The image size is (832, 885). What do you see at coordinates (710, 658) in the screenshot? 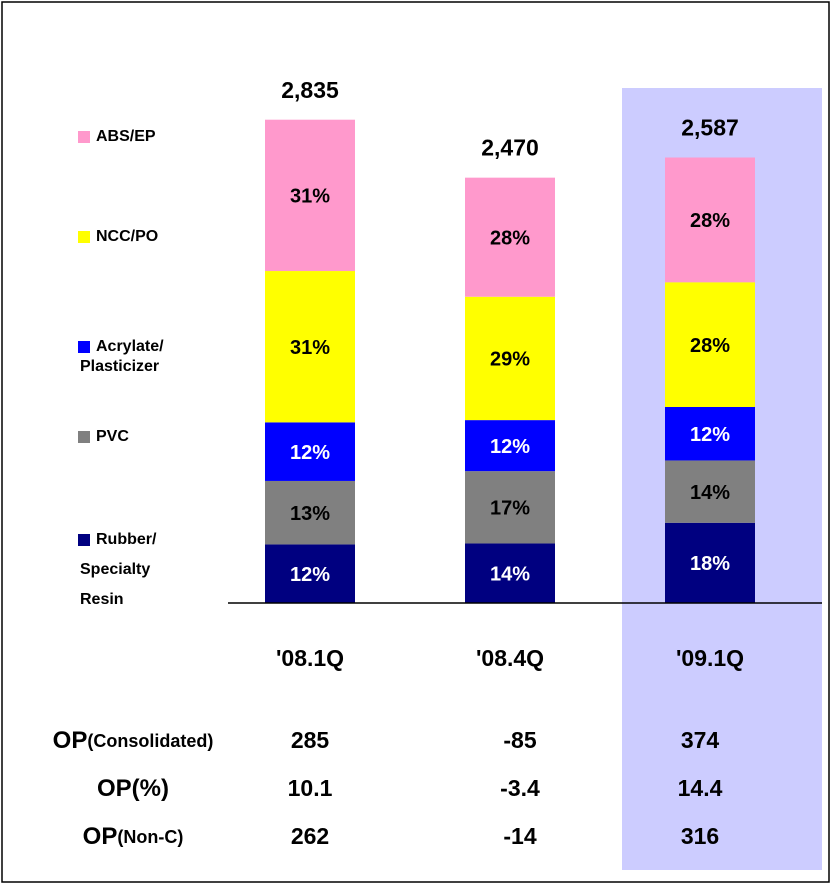
I see `category-label: '09.1Q` at bounding box center [710, 658].